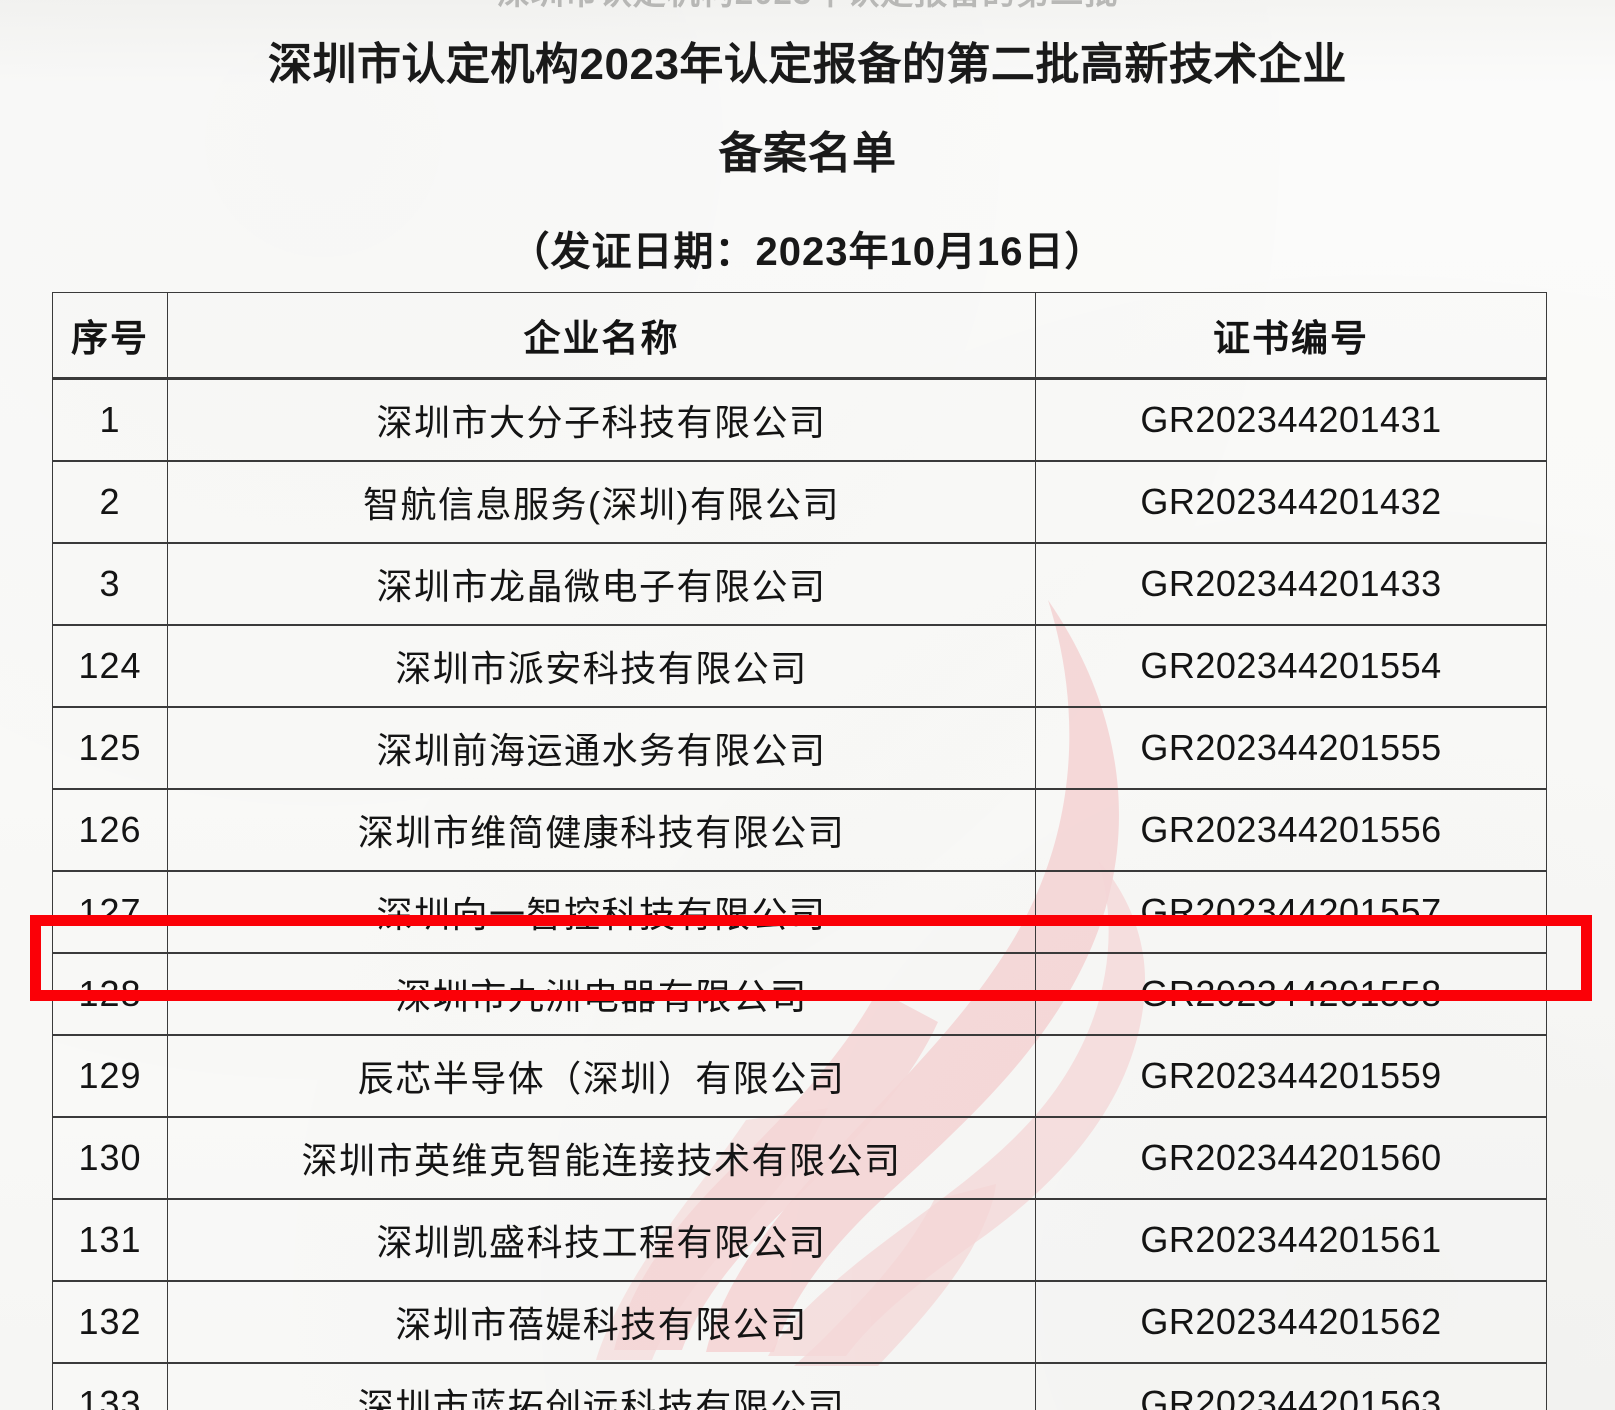 Image resolution: width=1615 pixels, height=1410 pixels. What do you see at coordinates (1291, 1386) in the screenshot?
I see `cell-certificate-number: GR202344201563` at bounding box center [1291, 1386].